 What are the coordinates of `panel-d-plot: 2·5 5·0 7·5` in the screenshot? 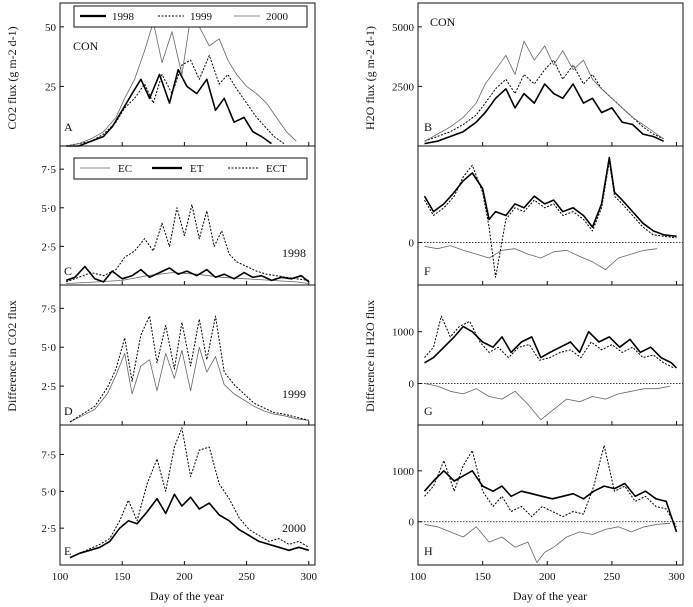 It's located at (175, 364).